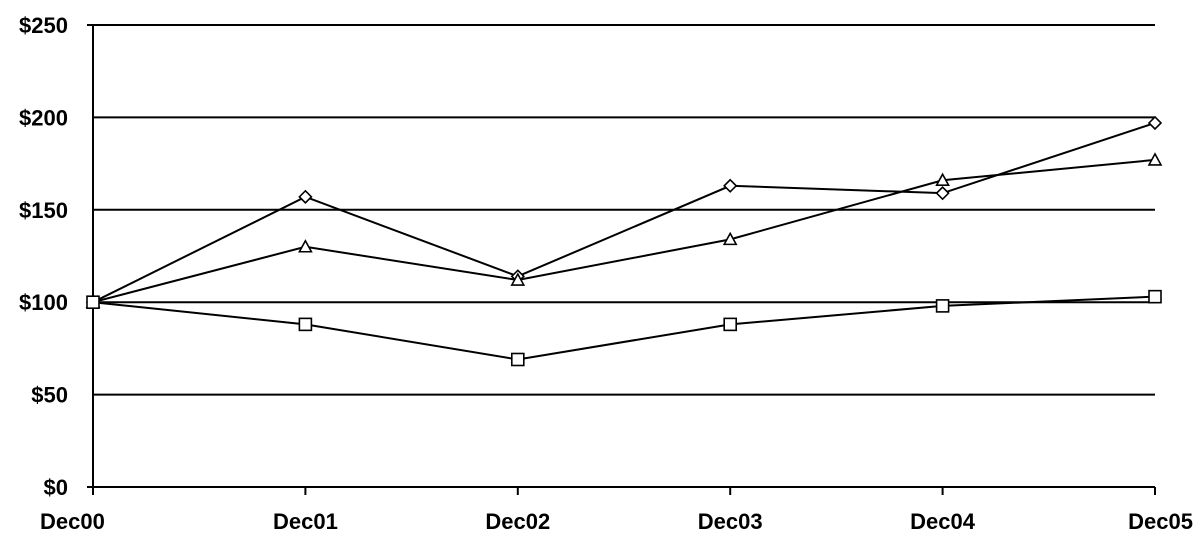 The image size is (1197, 537). Describe the element at coordinates (616, 521) in the screenshot. I see `x-tick-labels: Dec00 Dec01 Dec02 Dec03 Dec04 Dec05` at that location.